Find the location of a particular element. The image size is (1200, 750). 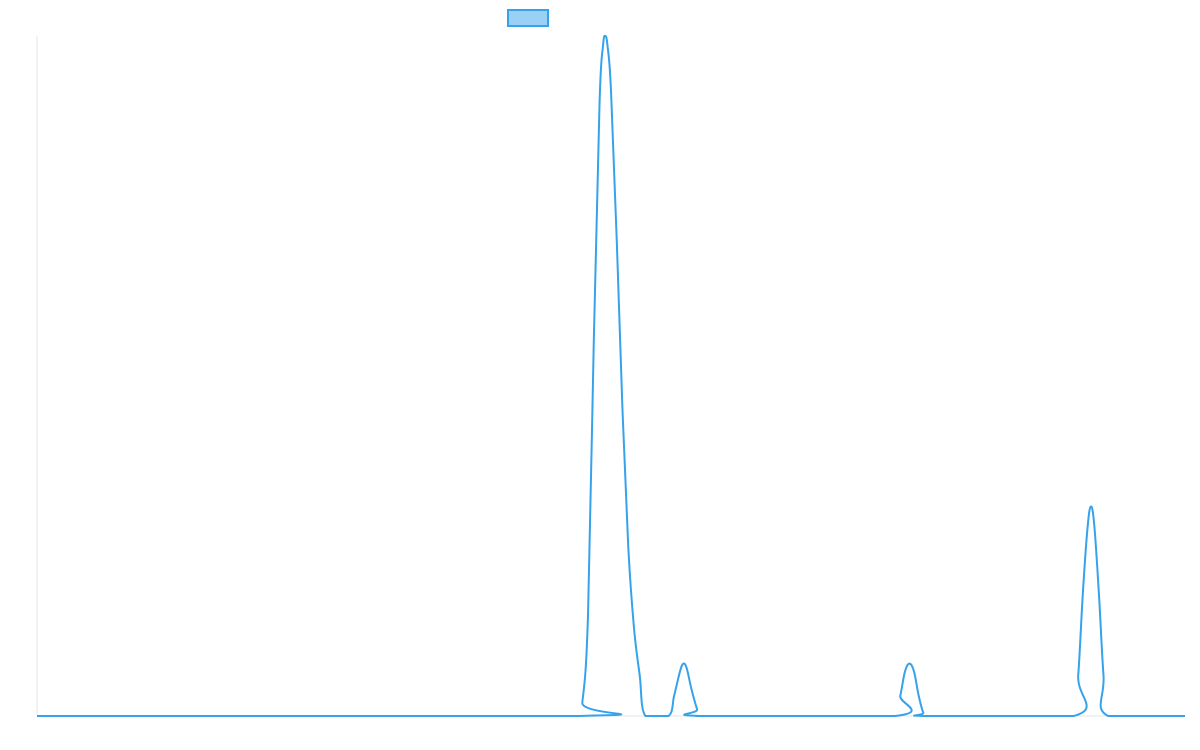

legend is located at coordinates (528, 18).